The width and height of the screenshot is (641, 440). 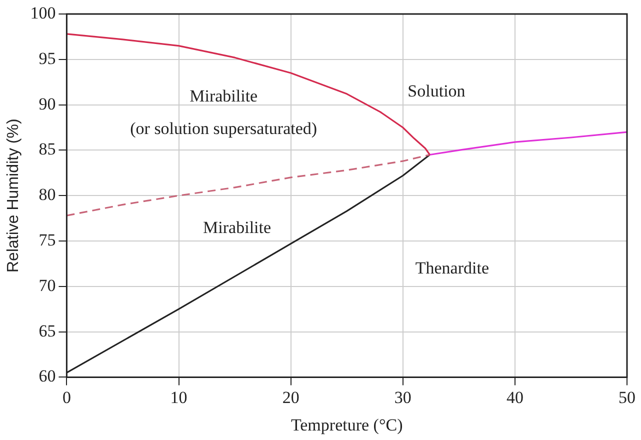 What do you see at coordinates (179, 397) in the screenshot?
I see `x-tick-label: 10` at bounding box center [179, 397].